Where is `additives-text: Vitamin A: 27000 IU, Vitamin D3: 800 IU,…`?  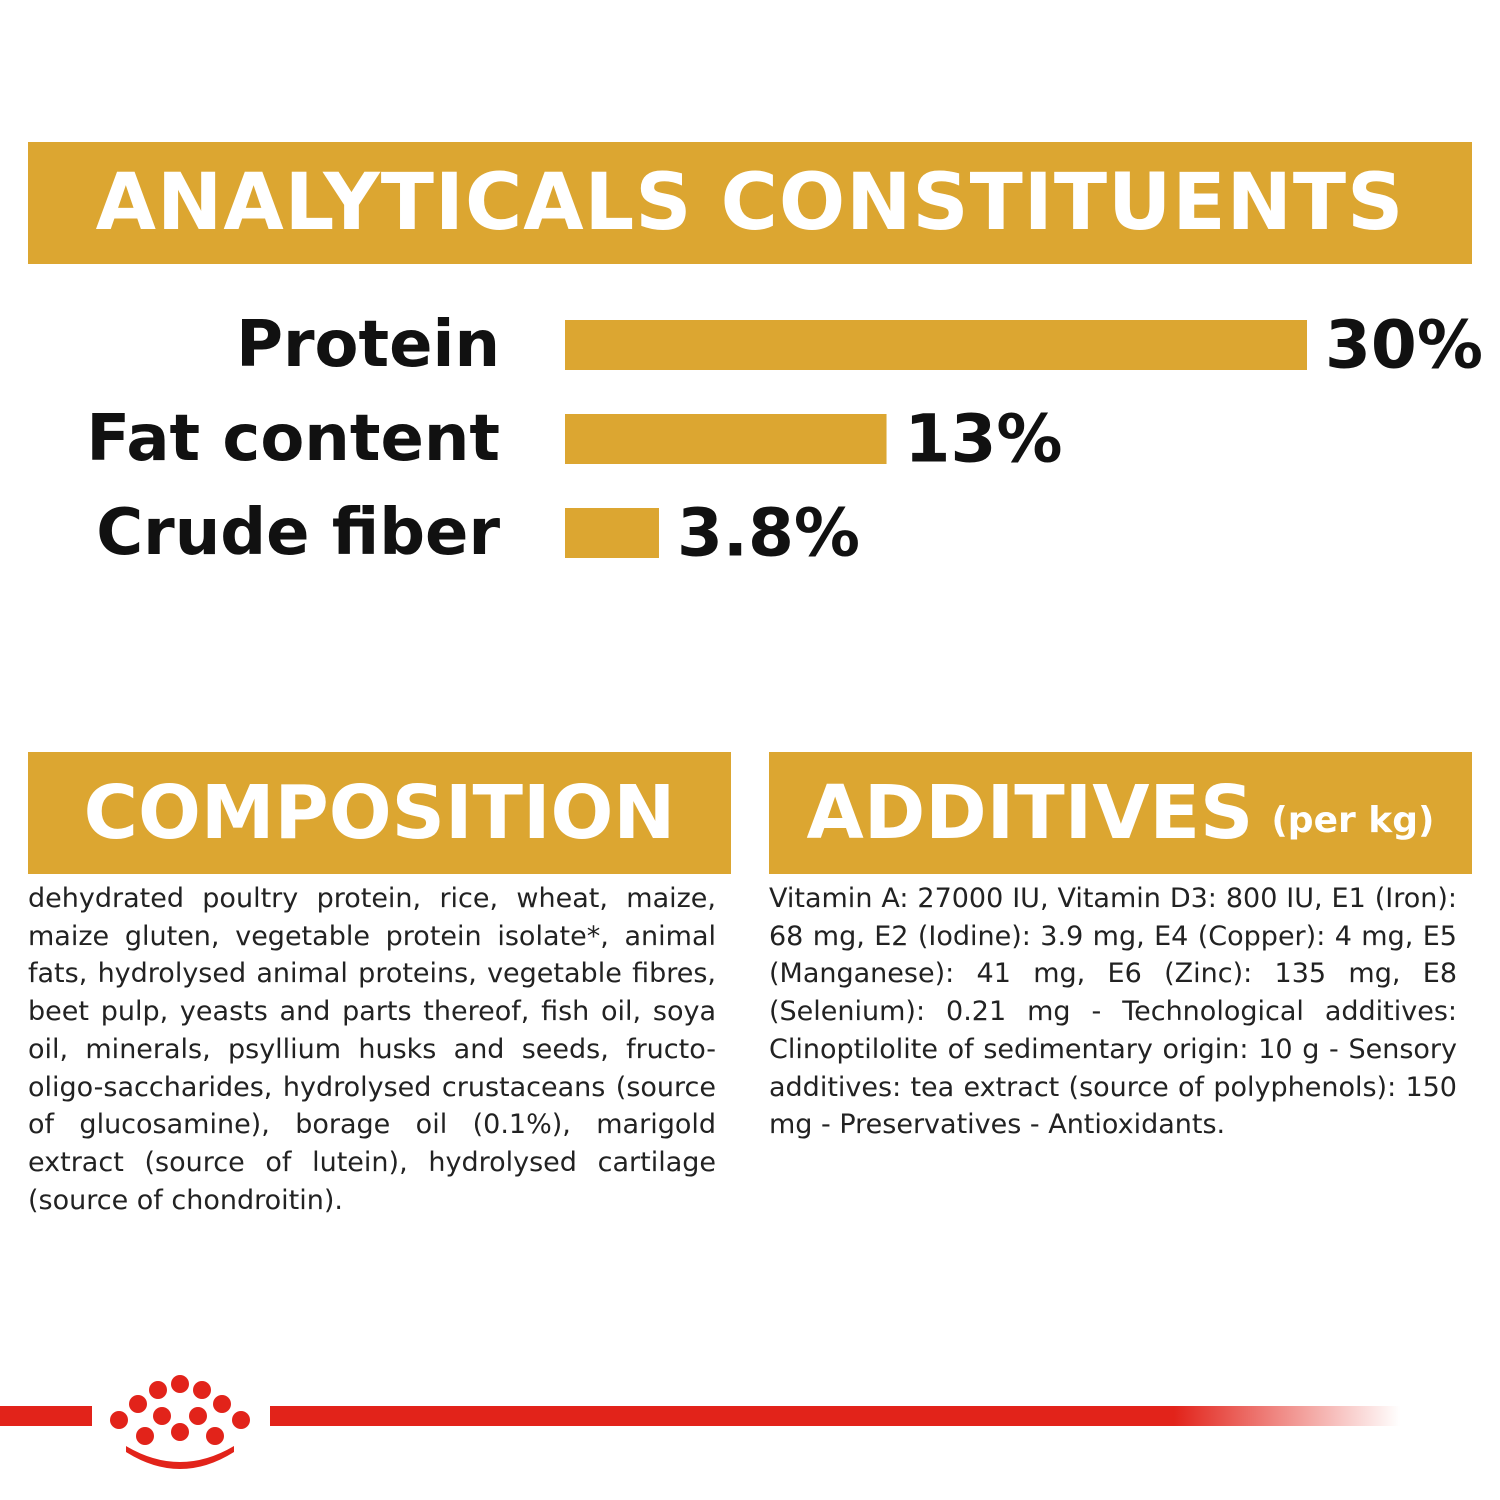 additives-text: Vitamin A: 27000 IU, Vitamin D3: 800 IU,… is located at coordinates (1113, 1012).